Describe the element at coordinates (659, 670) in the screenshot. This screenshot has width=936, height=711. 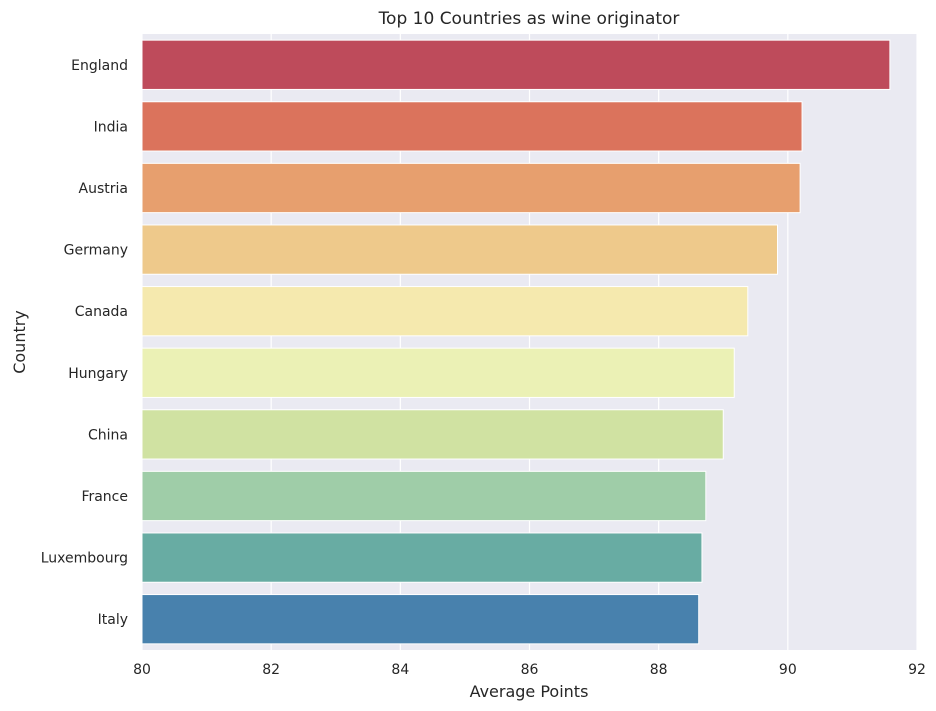
I see `x-tick-label: 88` at that location.